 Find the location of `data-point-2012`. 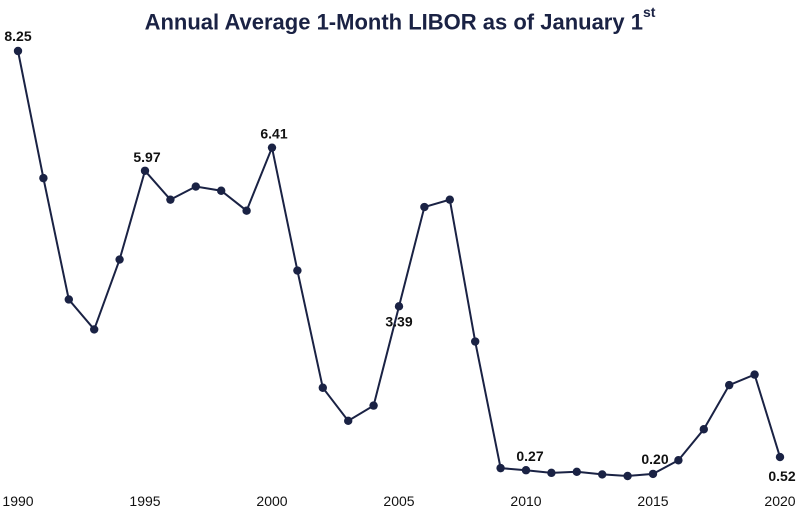

data-point-2012 is located at coordinates (576, 471).